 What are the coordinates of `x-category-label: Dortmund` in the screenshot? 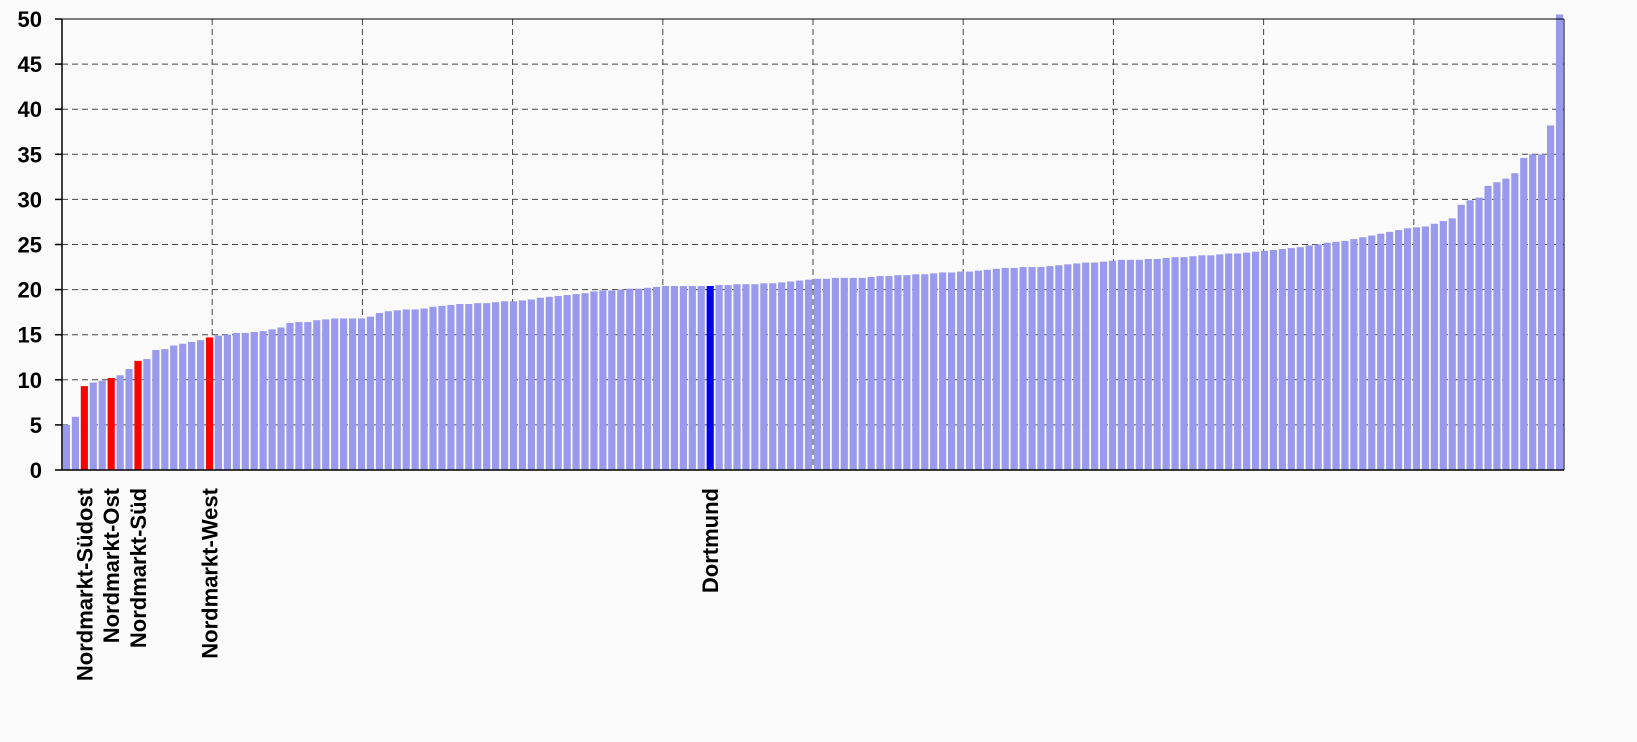 It's located at (710, 540).